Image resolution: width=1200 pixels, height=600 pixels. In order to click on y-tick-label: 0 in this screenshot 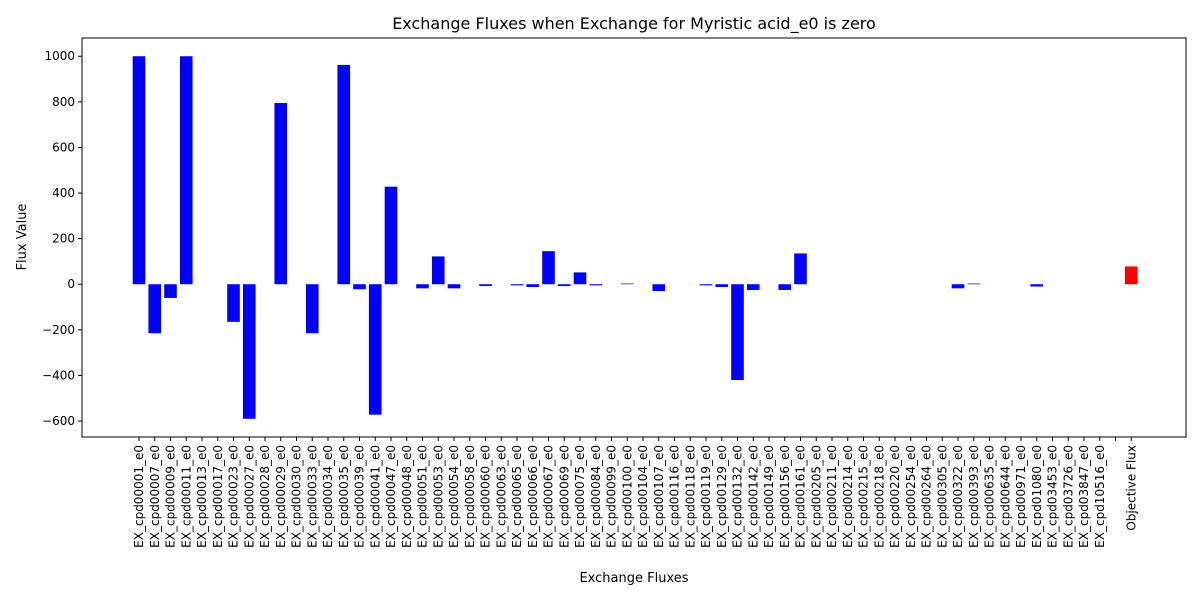, I will do `click(71, 284)`.